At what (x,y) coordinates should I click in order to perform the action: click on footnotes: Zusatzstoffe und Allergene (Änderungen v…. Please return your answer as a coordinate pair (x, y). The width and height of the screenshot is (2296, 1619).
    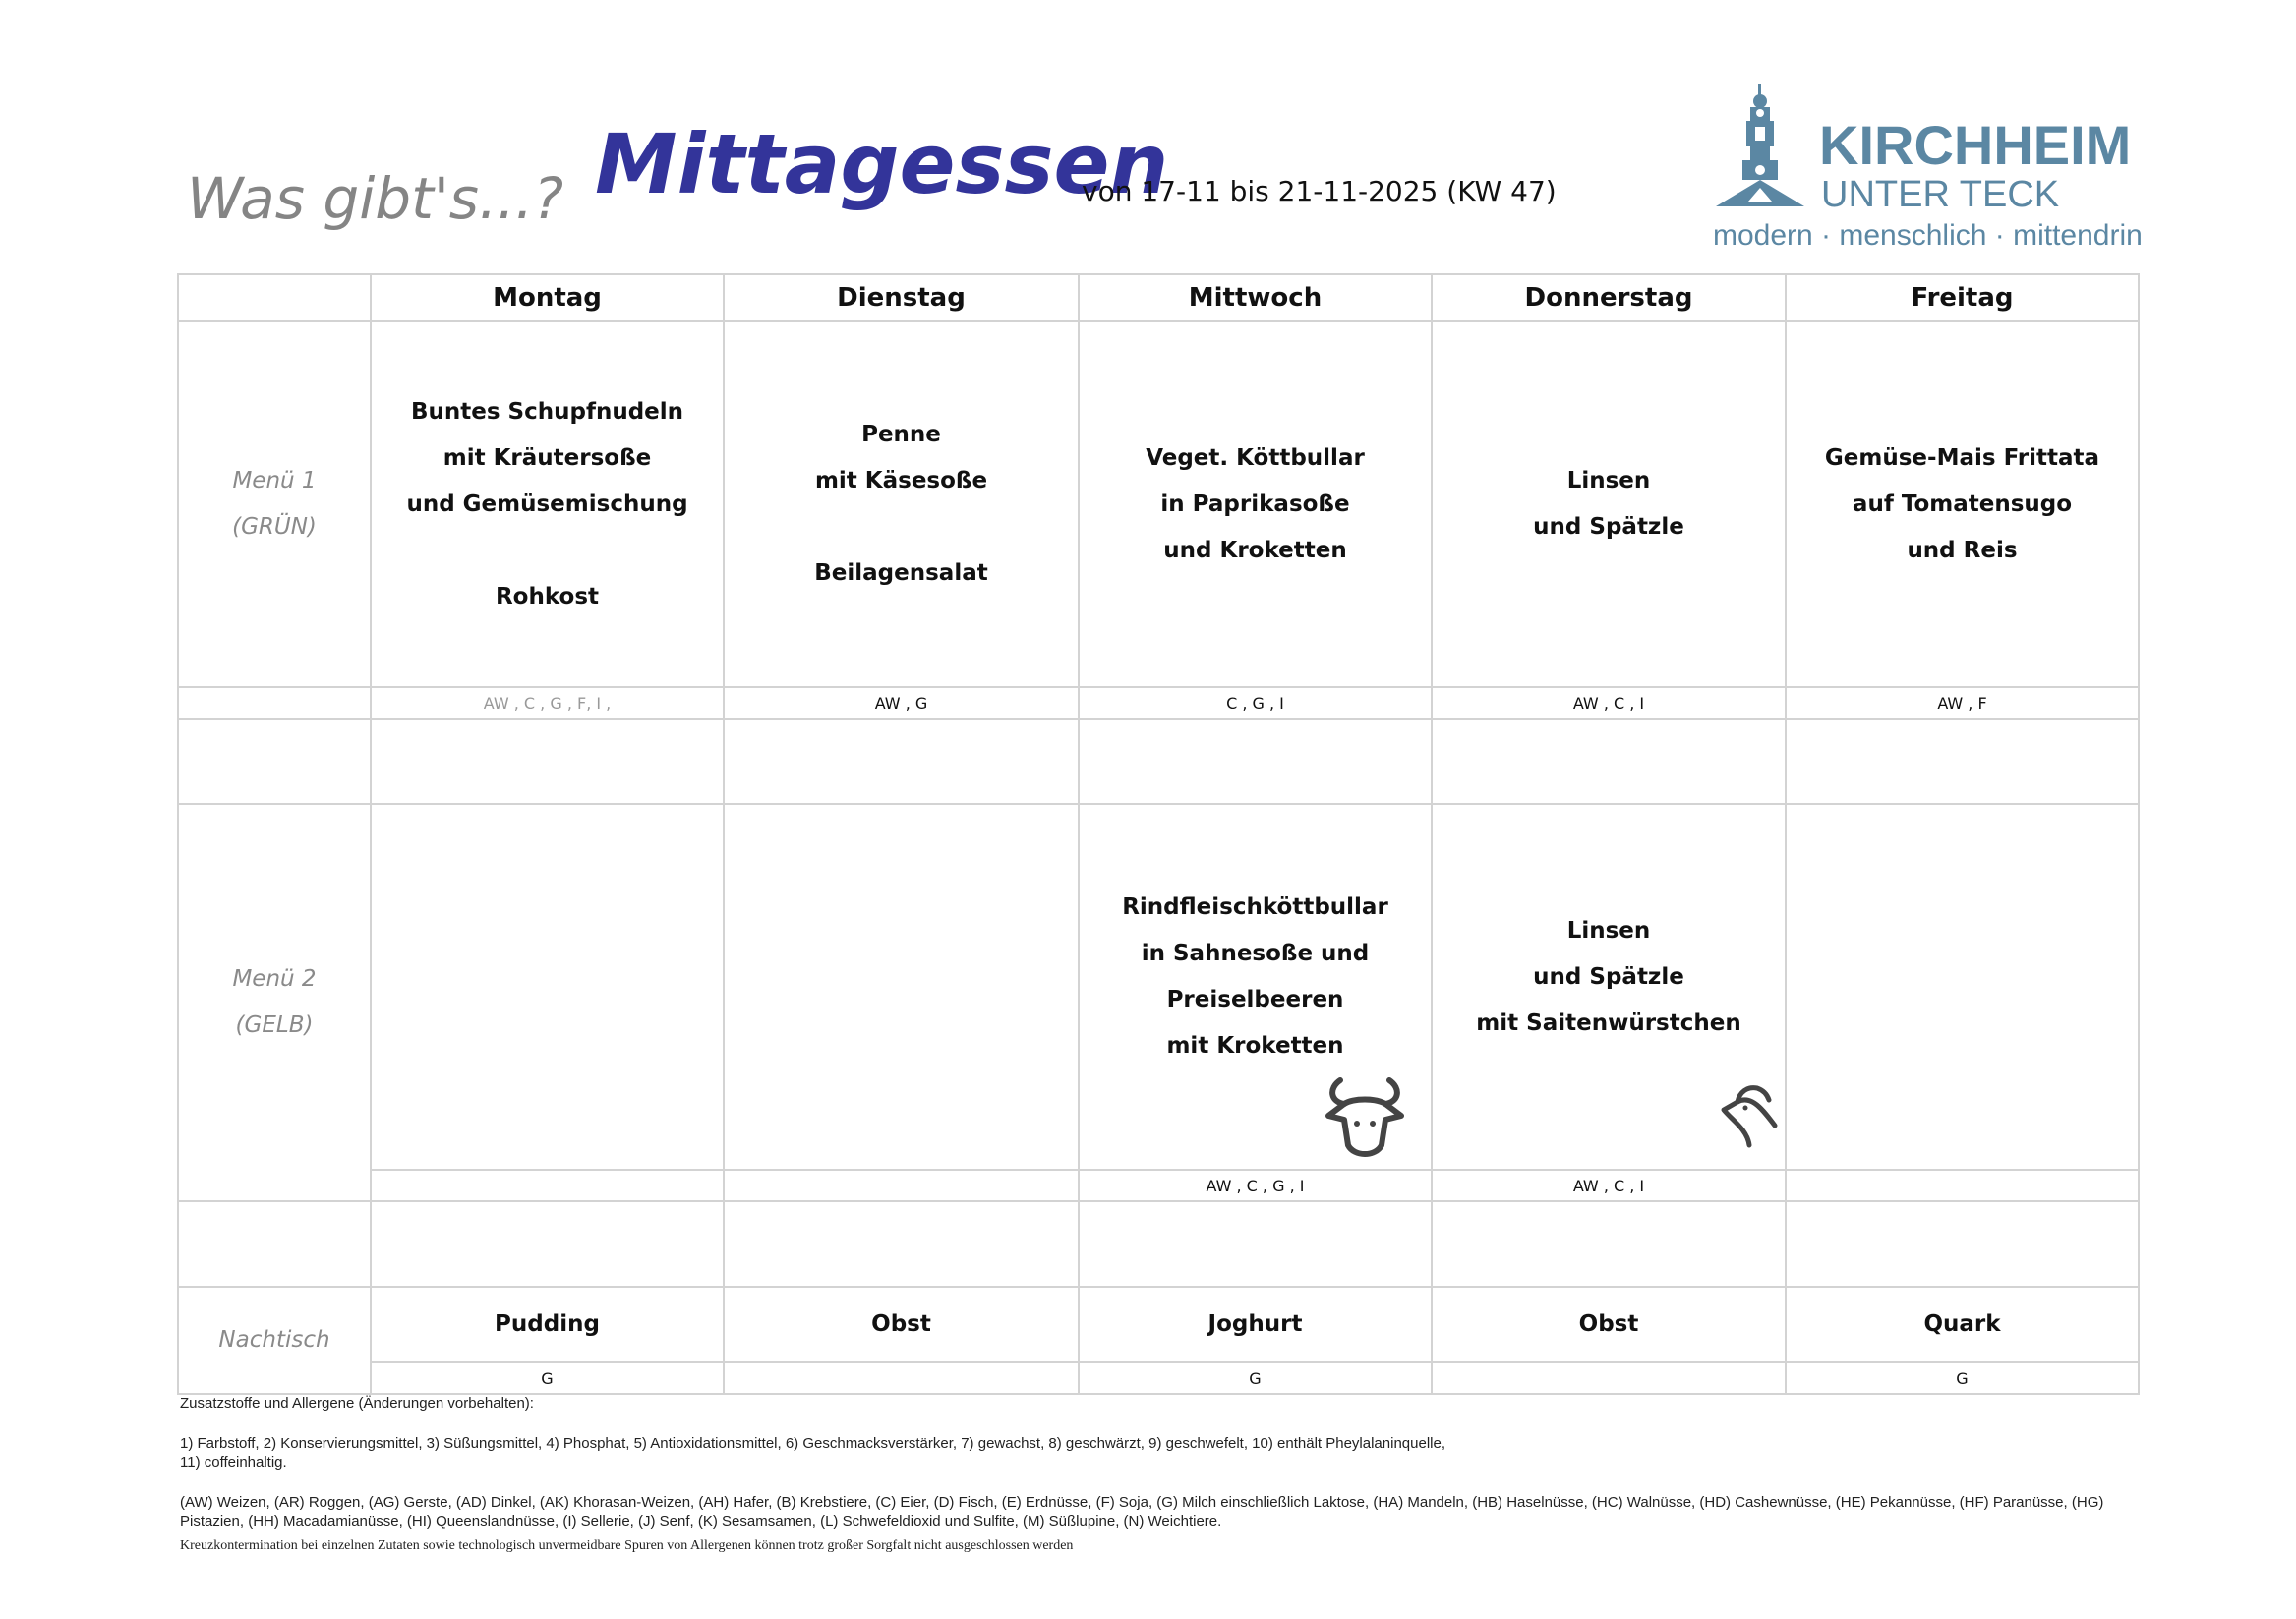
    Looking at the image, I should click on (1158, 1486).